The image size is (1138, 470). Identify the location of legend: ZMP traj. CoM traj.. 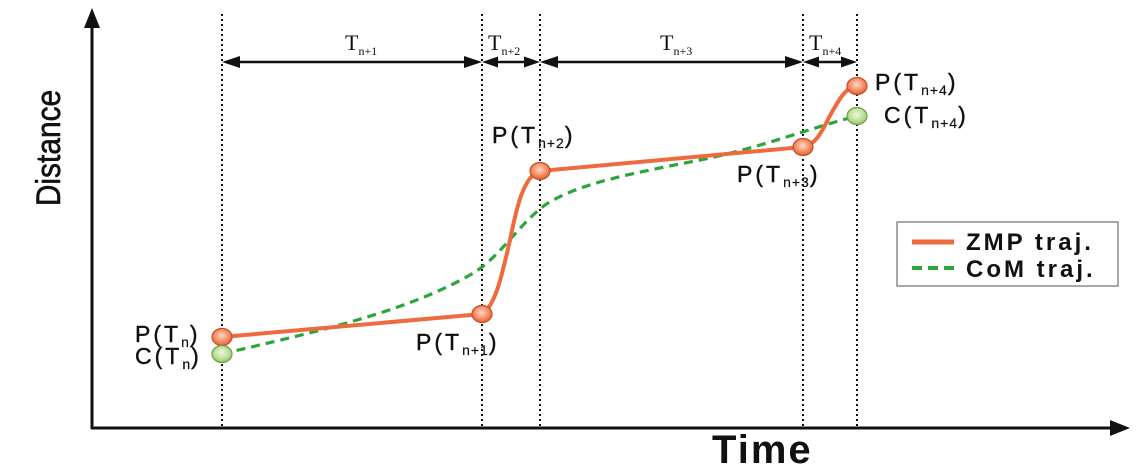
(1007, 254).